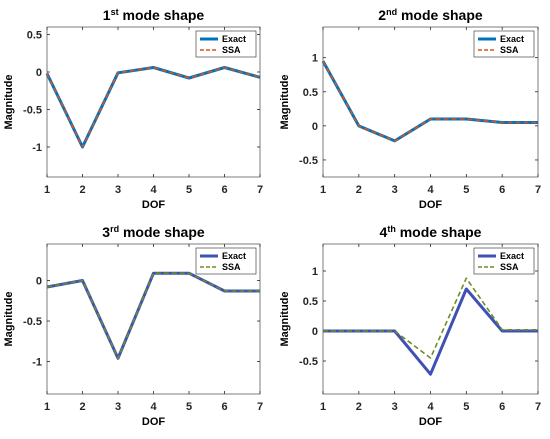 This screenshot has width=550, height=439. What do you see at coordinates (154, 15) in the screenshot?
I see `chart-title: 1st mode shape` at bounding box center [154, 15].